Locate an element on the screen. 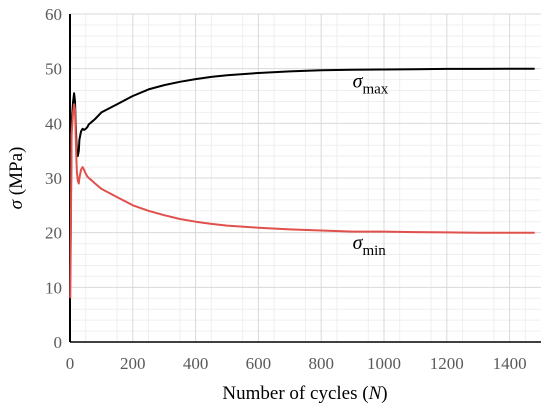 The height and width of the screenshot is (409, 550). y-axis-title: σ (MPa) is located at coordinates (16, 178).